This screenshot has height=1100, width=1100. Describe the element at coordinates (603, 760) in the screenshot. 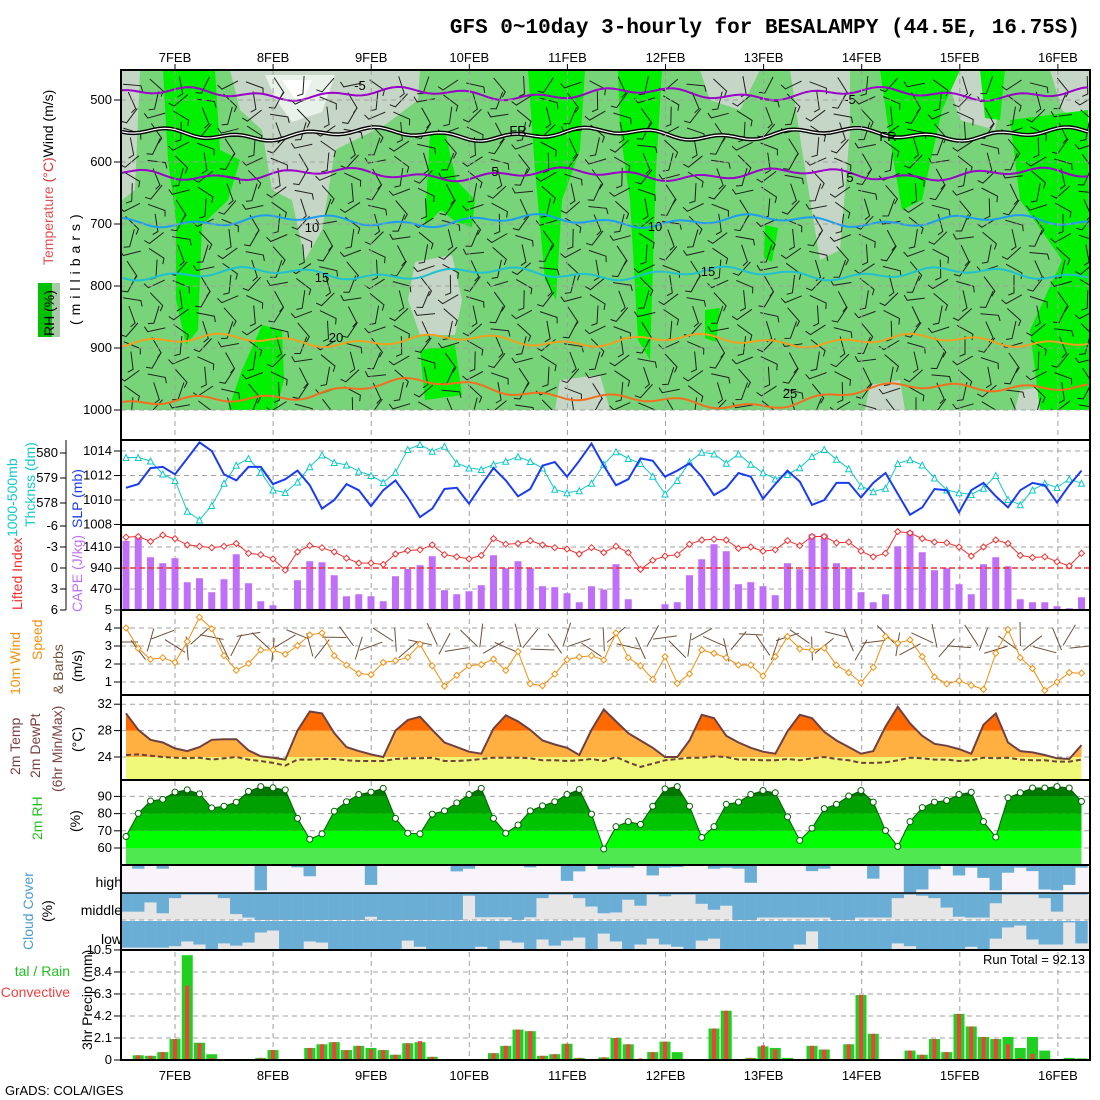

I see `dewpoint-line` at that location.